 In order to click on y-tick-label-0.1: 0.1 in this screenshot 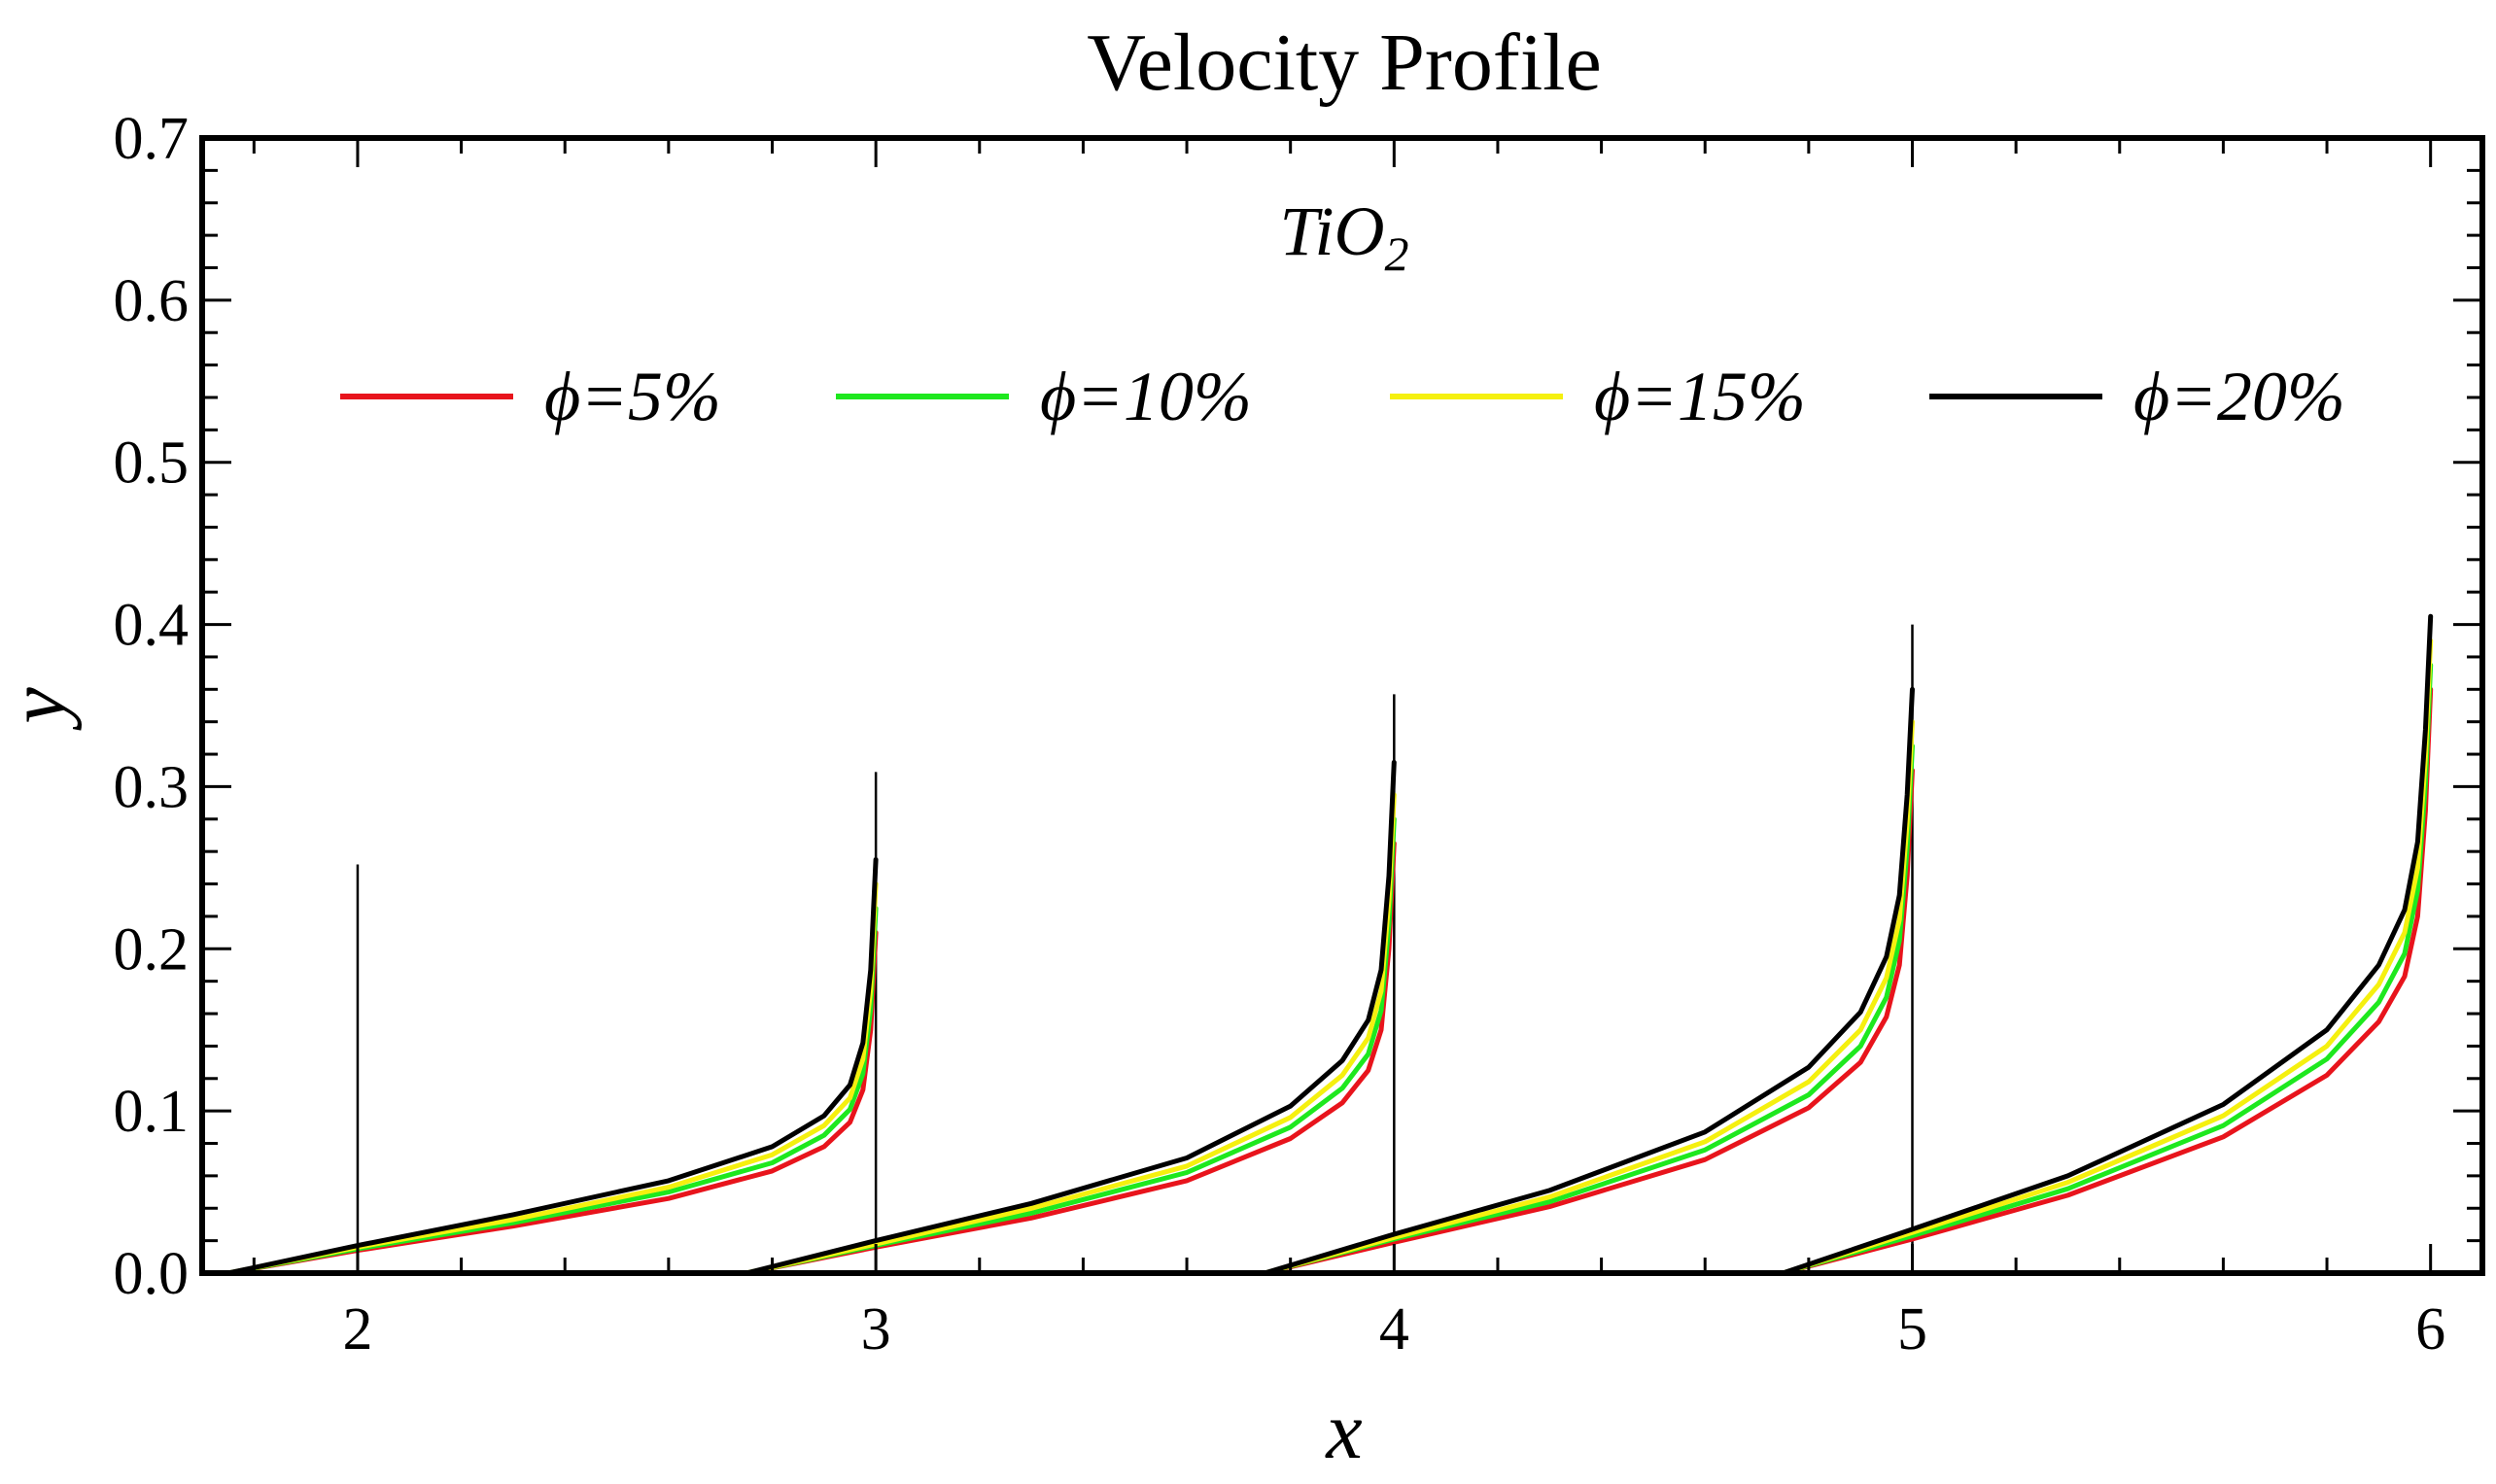, I will do `click(152, 1112)`.